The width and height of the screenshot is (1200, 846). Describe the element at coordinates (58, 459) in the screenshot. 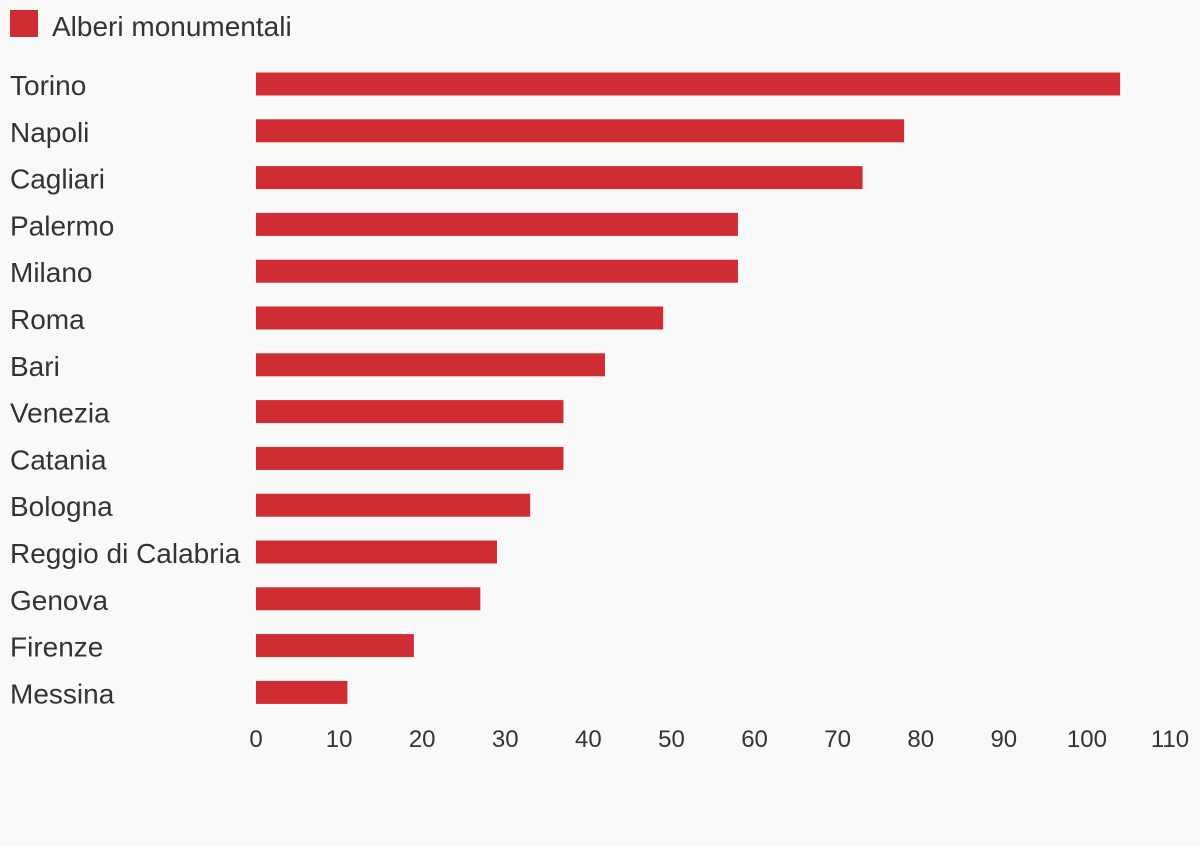

I see `category-label: Catania` at that location.